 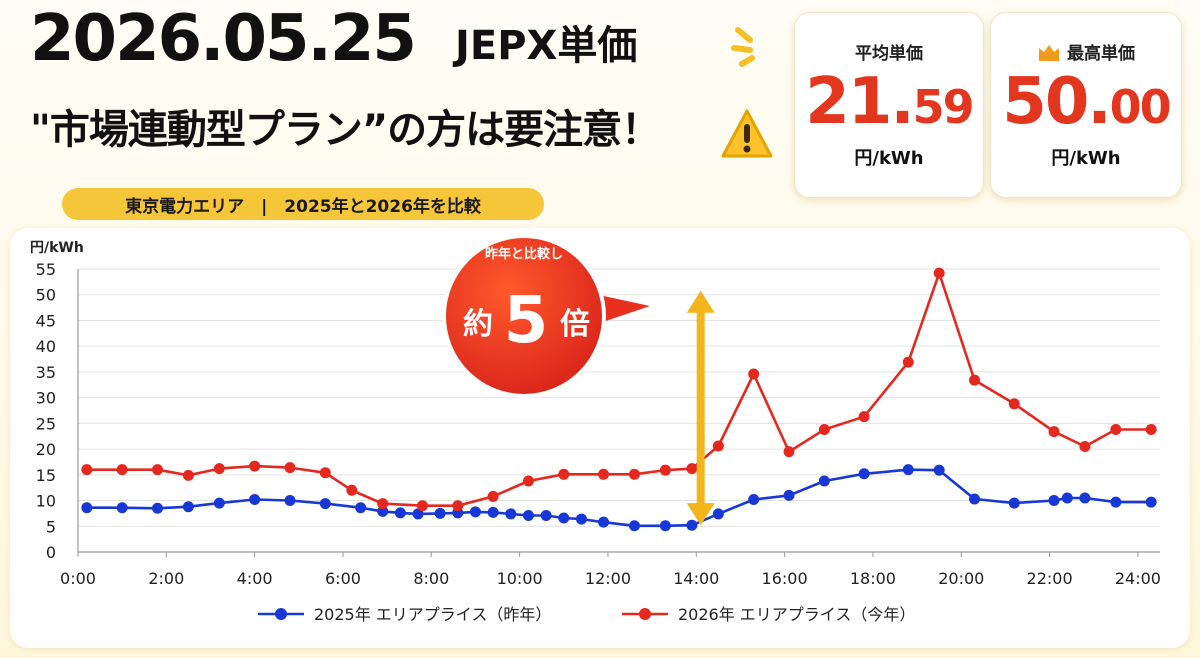 What do you see at coordinates (46, 501) in the screenshot?
I see `y-tick-label: 10` at bounding box center [46, 501].